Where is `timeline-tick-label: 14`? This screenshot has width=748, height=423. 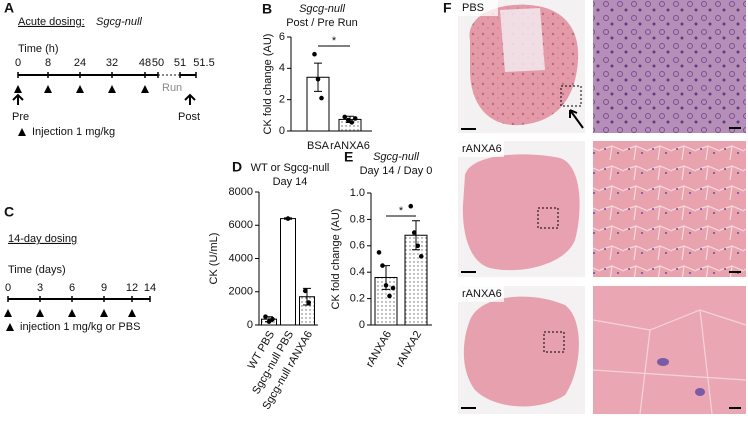
timeline-tick-label: 14 is located at coordinates (150, 288).